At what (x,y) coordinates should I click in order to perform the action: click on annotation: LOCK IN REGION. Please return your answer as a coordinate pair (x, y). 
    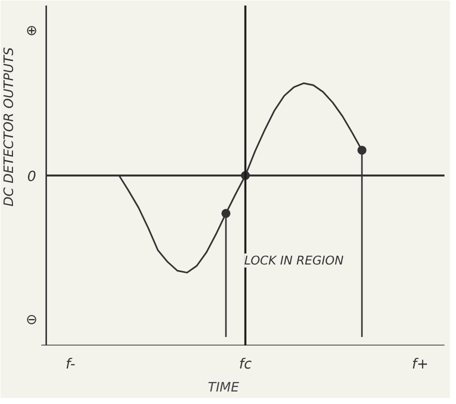
    Looking at the image, I should click on (294, 261).